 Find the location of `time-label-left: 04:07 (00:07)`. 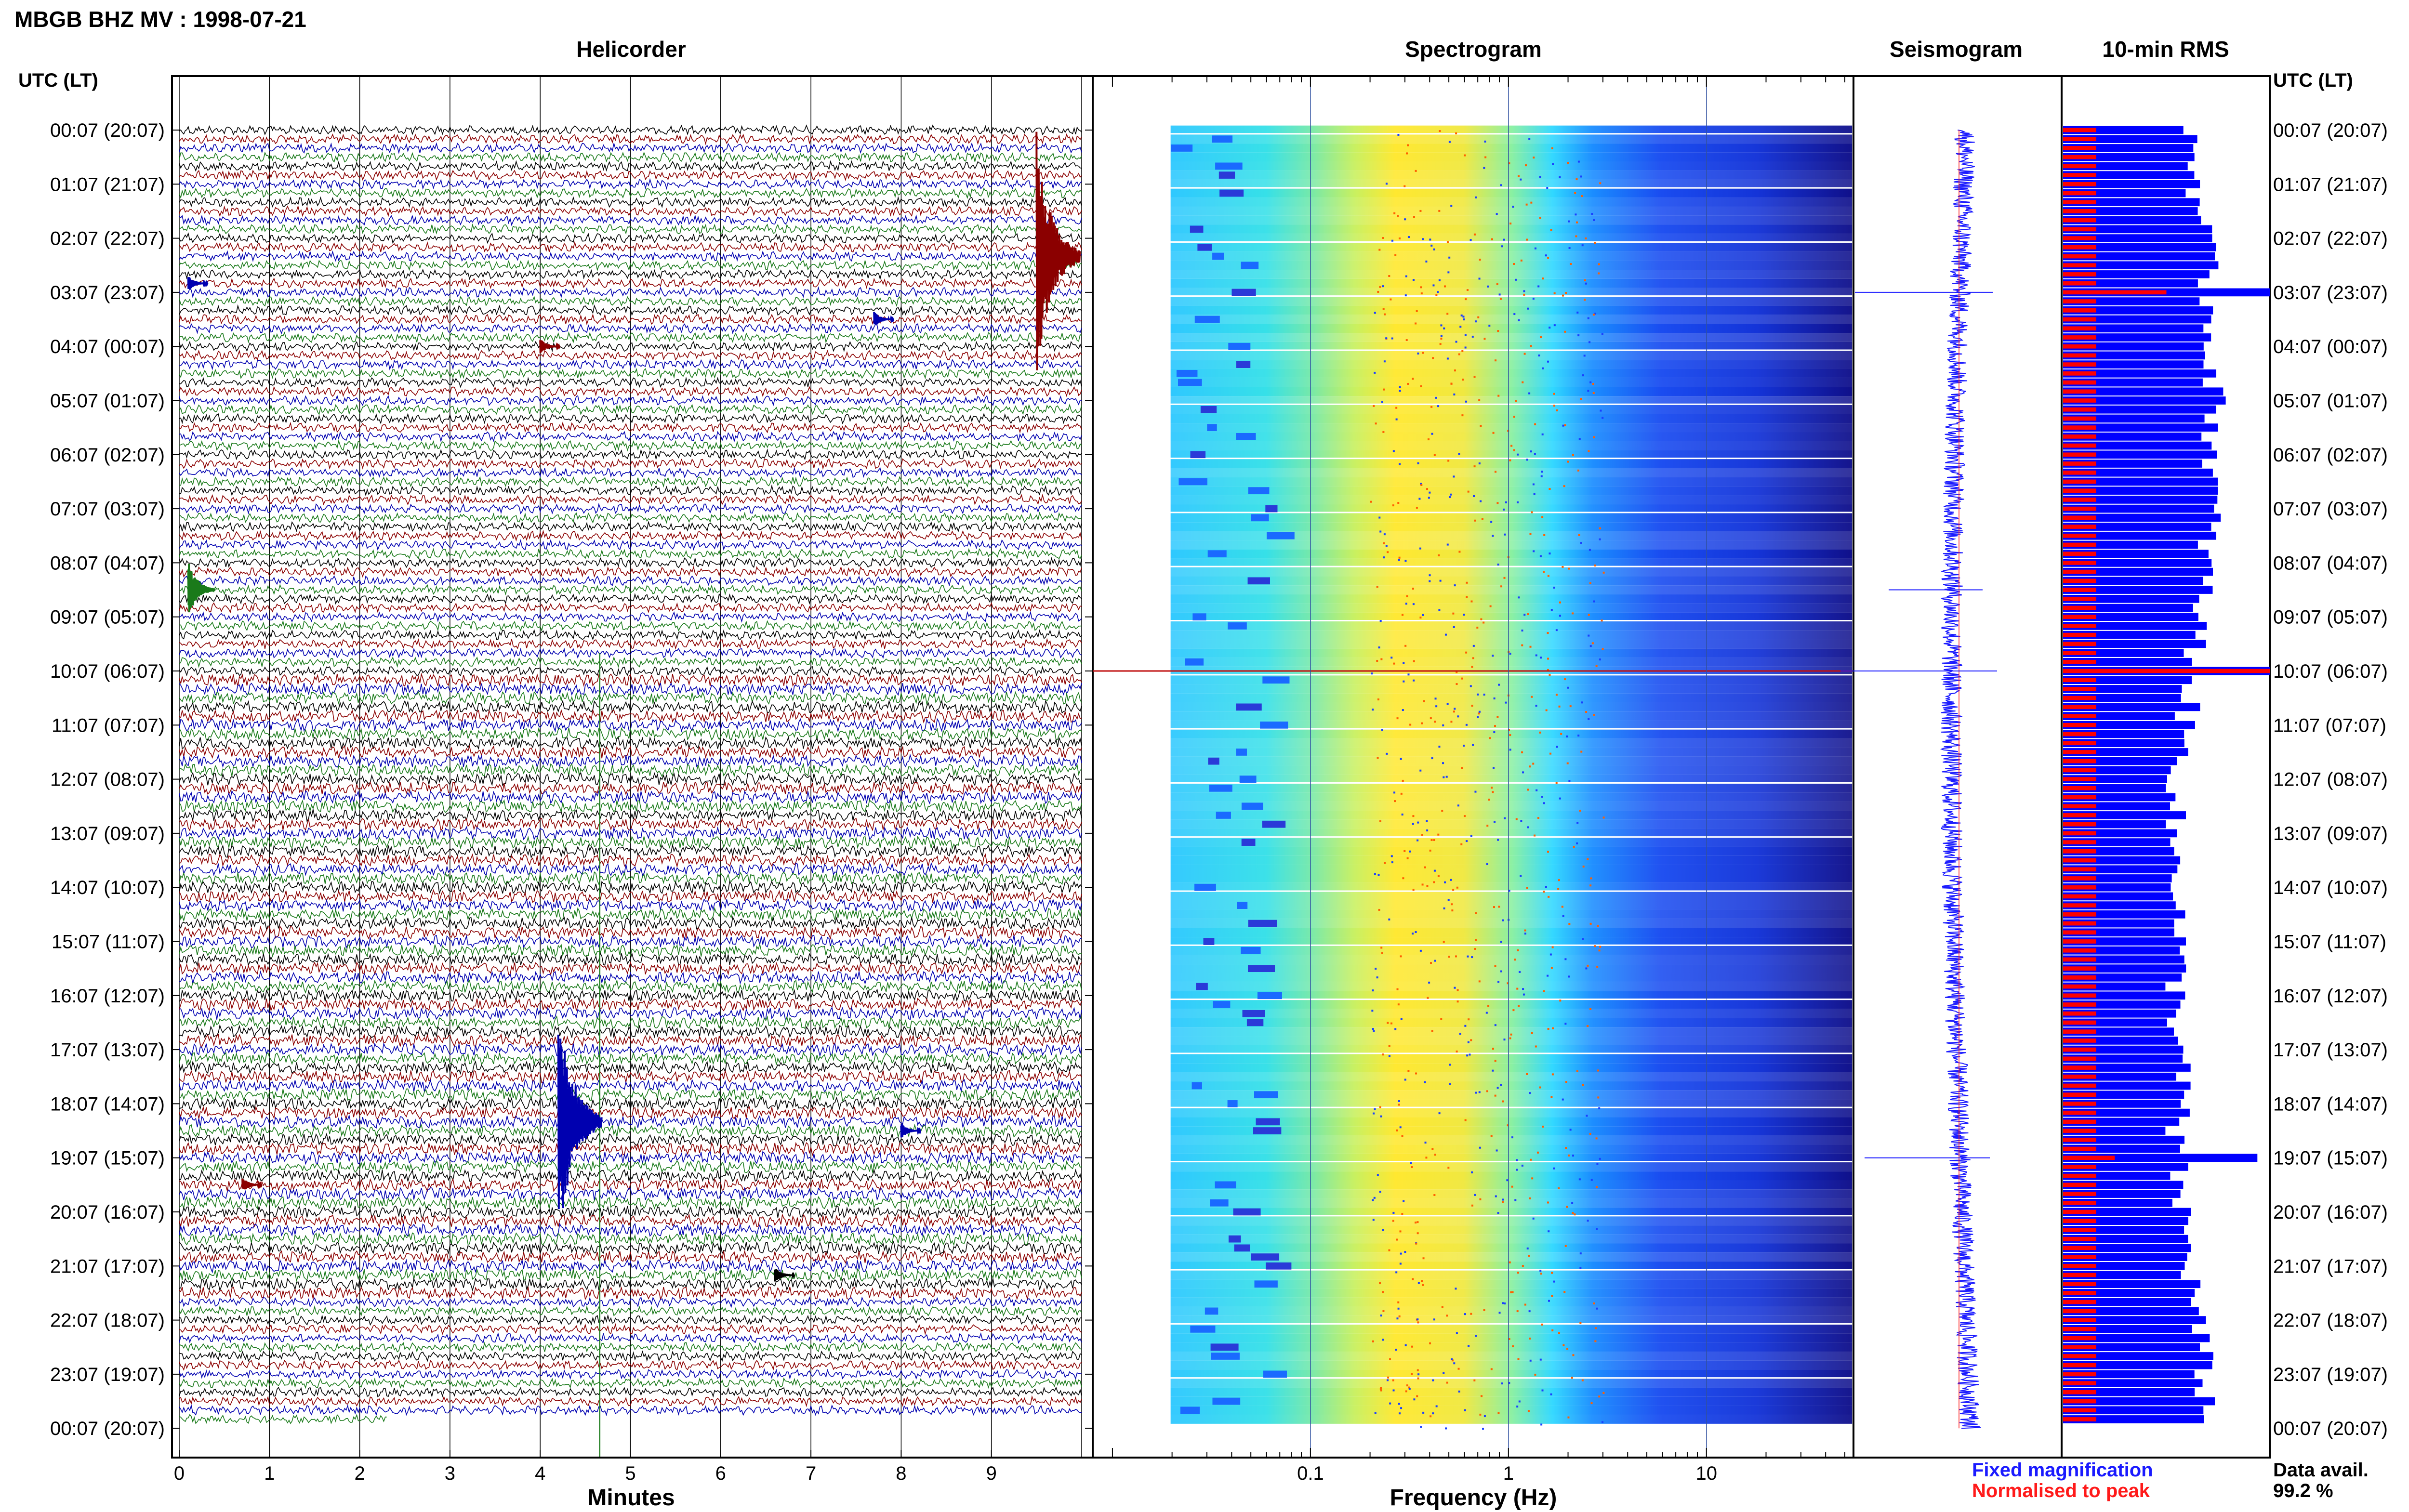

time-label-left: 04:07 (00:07) is located at coordinates (107, 346).